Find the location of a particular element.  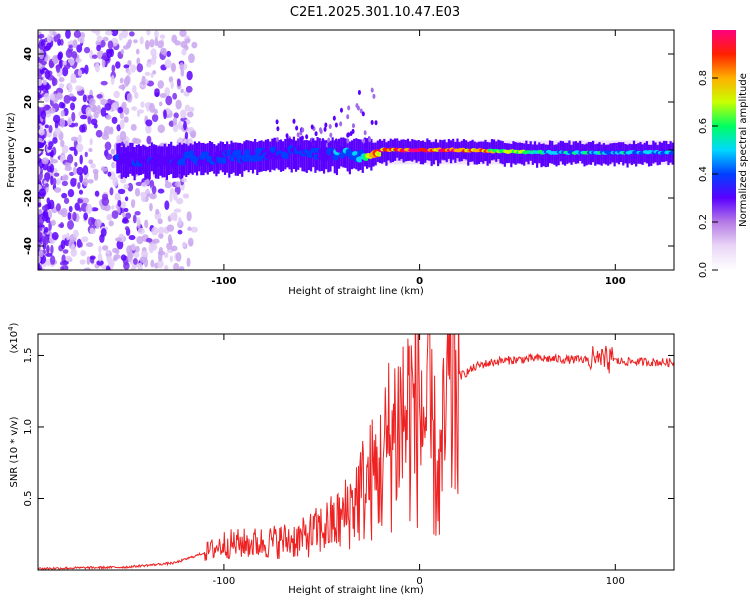

ridge-blob is located at coordinates (248, 152).